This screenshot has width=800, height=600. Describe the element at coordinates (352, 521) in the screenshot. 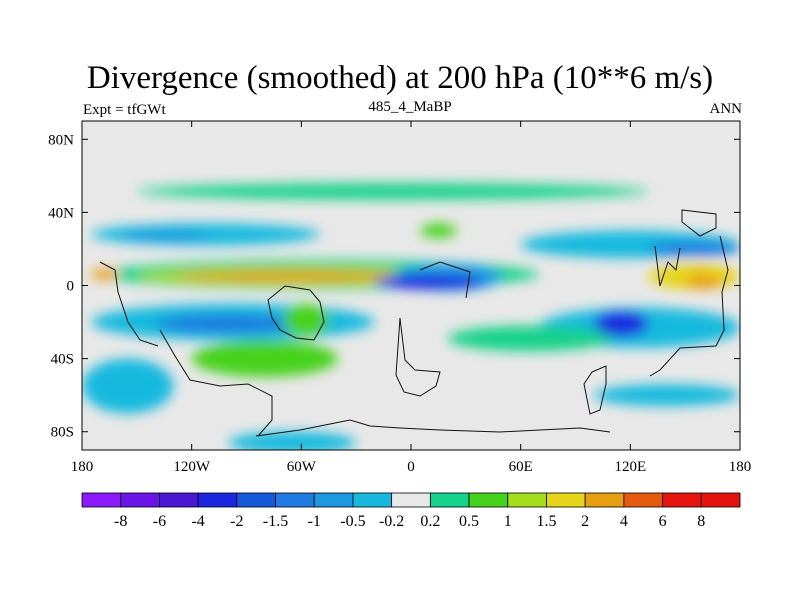

I see `colorbar-label: -0.5` at that location.